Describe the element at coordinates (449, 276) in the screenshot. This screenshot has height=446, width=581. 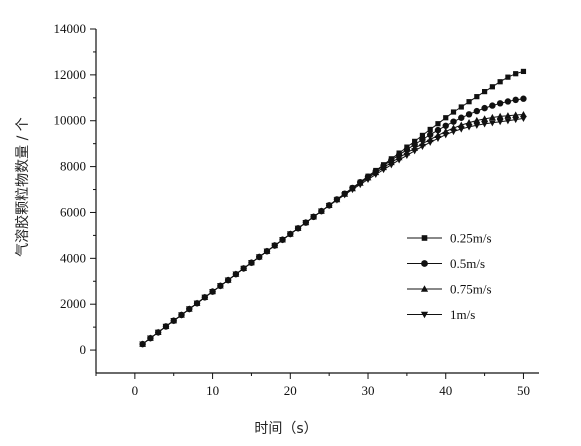
I see `chart-legend: 0.25m/s 0.5m/s 0.75m/s 1m/s` at that location.